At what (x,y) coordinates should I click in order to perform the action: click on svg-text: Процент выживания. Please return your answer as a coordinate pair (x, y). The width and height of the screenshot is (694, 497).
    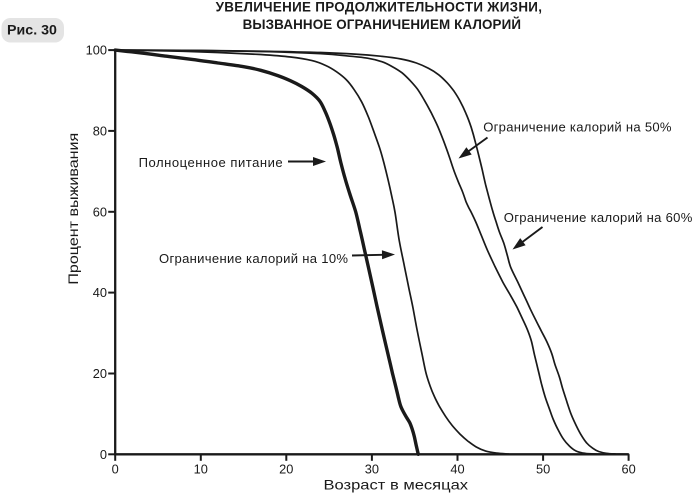
    Looking at the image, I should click on (73, 209).